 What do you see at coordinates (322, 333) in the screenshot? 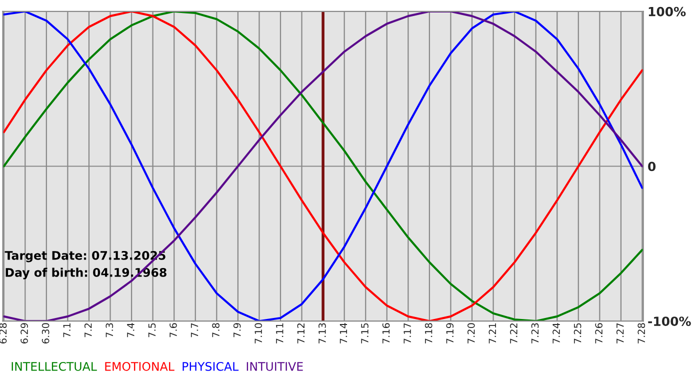
I see `x-tick-label: 7.13` at bounding box center [322, 333].